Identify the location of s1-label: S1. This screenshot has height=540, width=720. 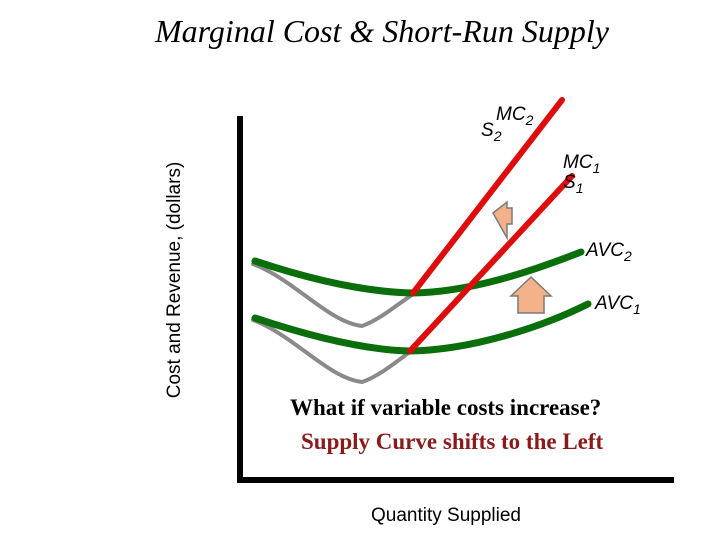
(573, 184).